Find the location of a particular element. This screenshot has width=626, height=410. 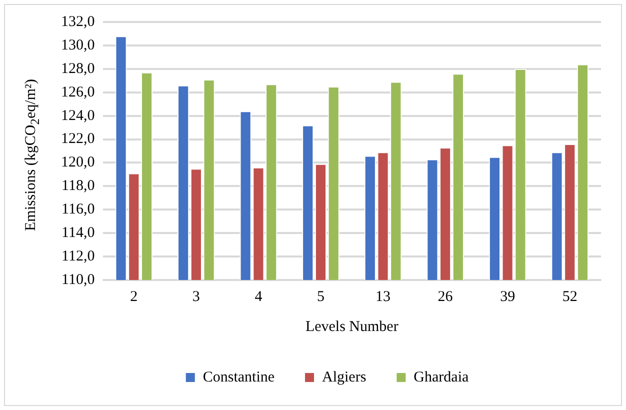

x-tick-label: 26 is located at coordinates (446, 296).